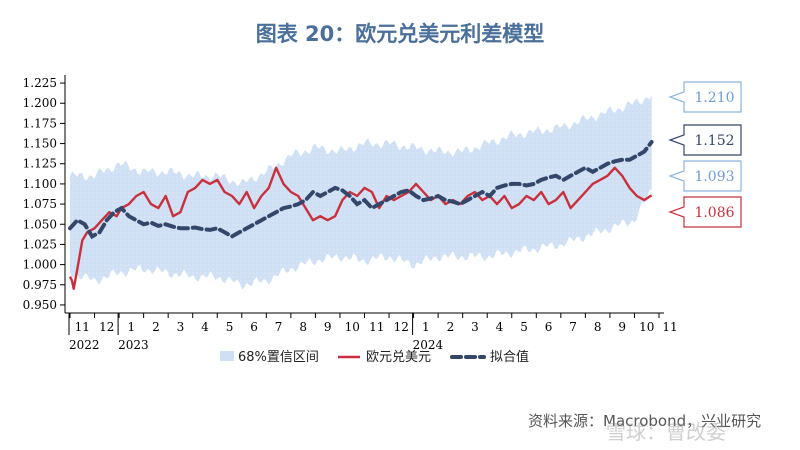 This screenshot has width=800, height=450. Describe the element at coordinates (278, 357) in the screenshot. I see `legend-label-band: 68%置信区间` at that location.